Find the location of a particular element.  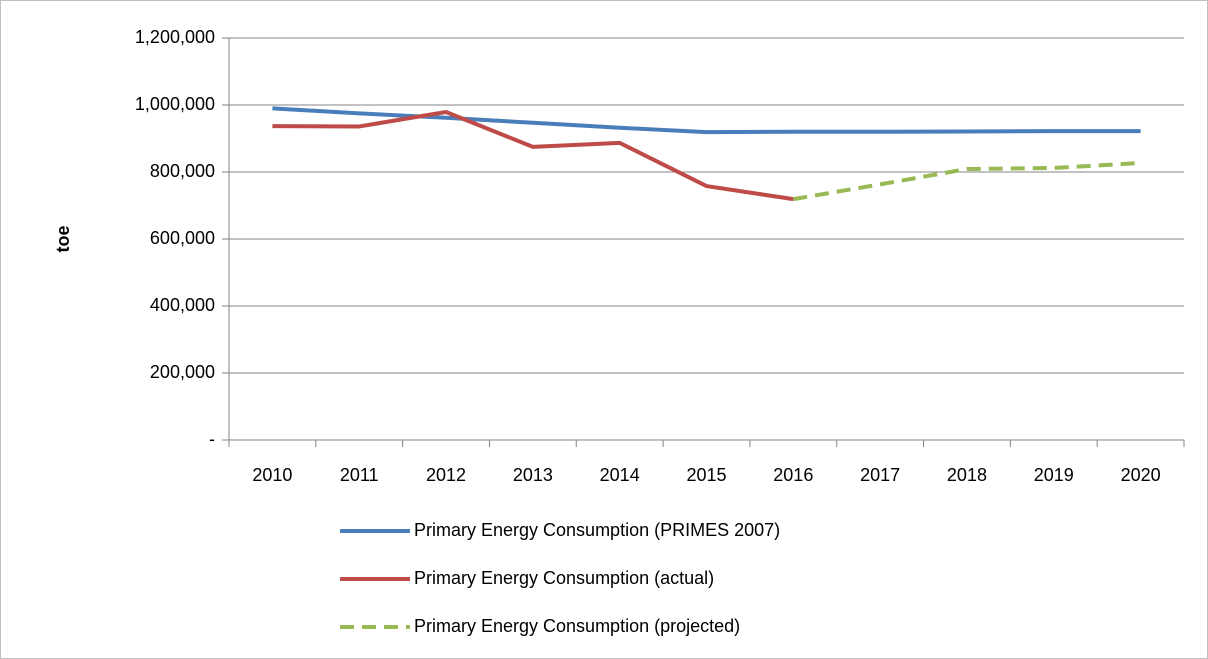

y-axis-label: toe is located at coordinates (63, 239).